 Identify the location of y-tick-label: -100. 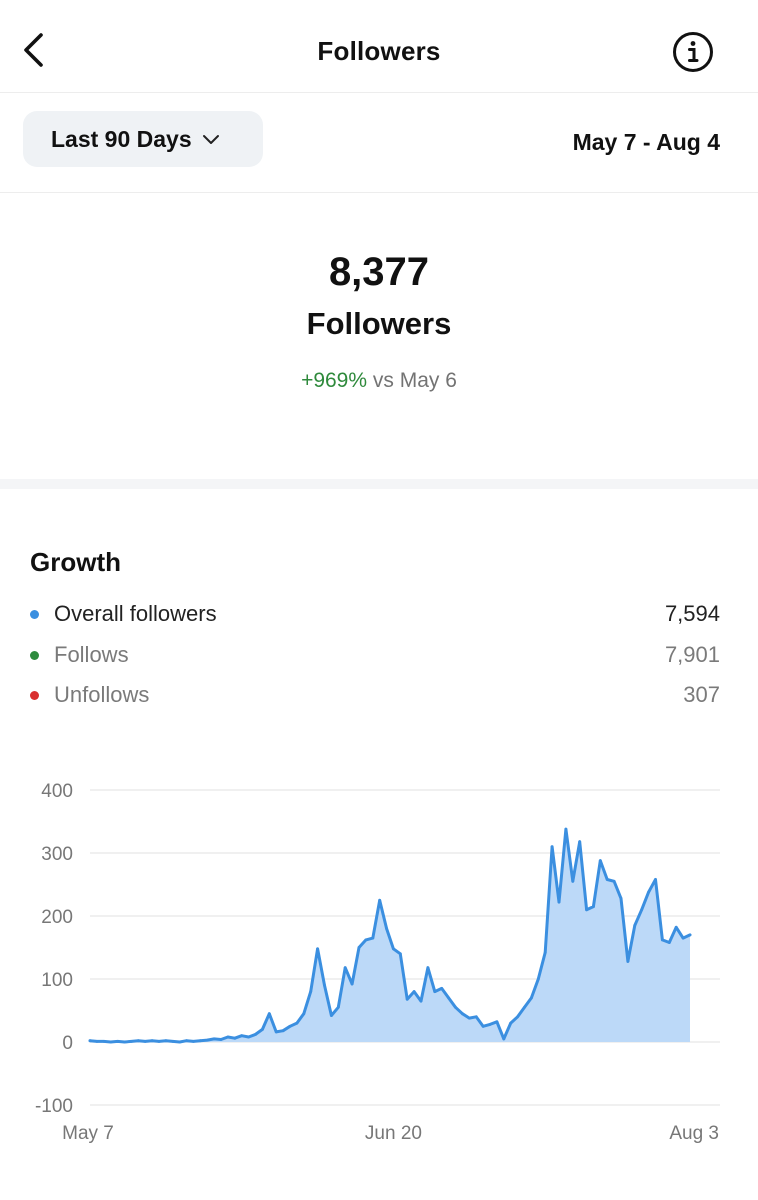
(54, 1106).